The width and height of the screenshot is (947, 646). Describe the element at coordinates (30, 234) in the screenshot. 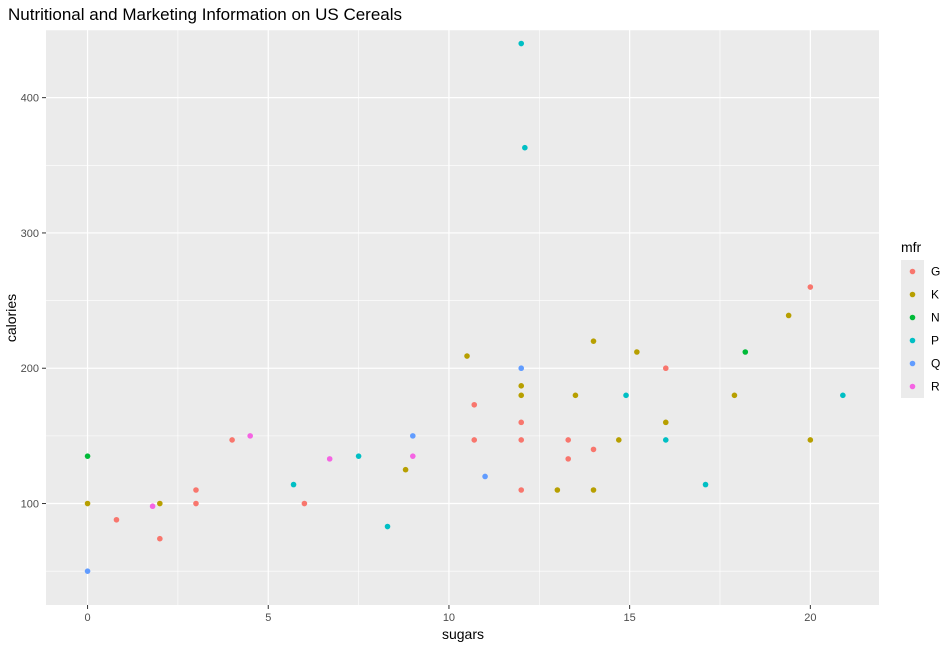

I see `y-tick-label: 300` at that location.